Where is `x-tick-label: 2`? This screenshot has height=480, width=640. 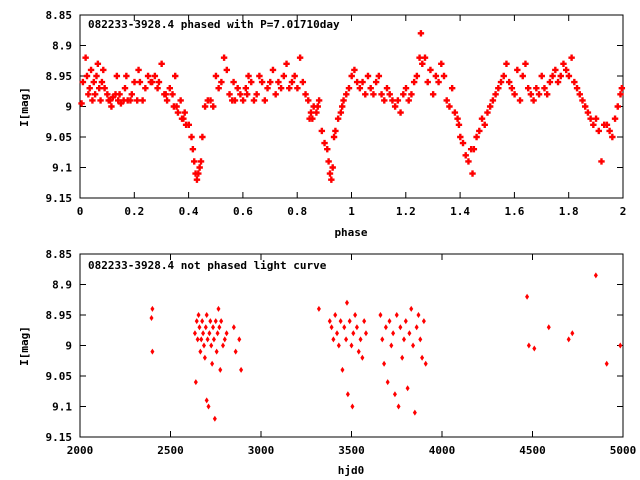 x-tick-label: 2 is located at coordinates (623, 211).